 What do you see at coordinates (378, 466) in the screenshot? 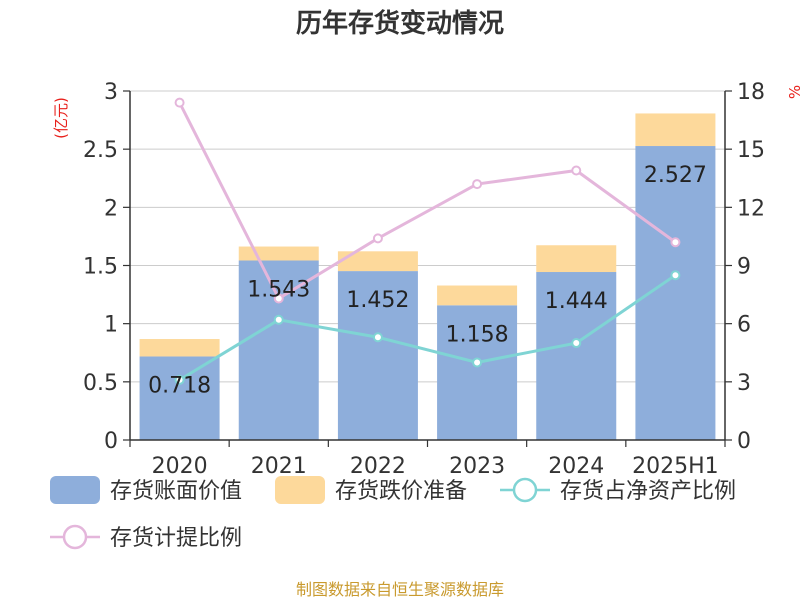
I see `x-axis-tick-label: 2022` at bounding box center [378, 466].